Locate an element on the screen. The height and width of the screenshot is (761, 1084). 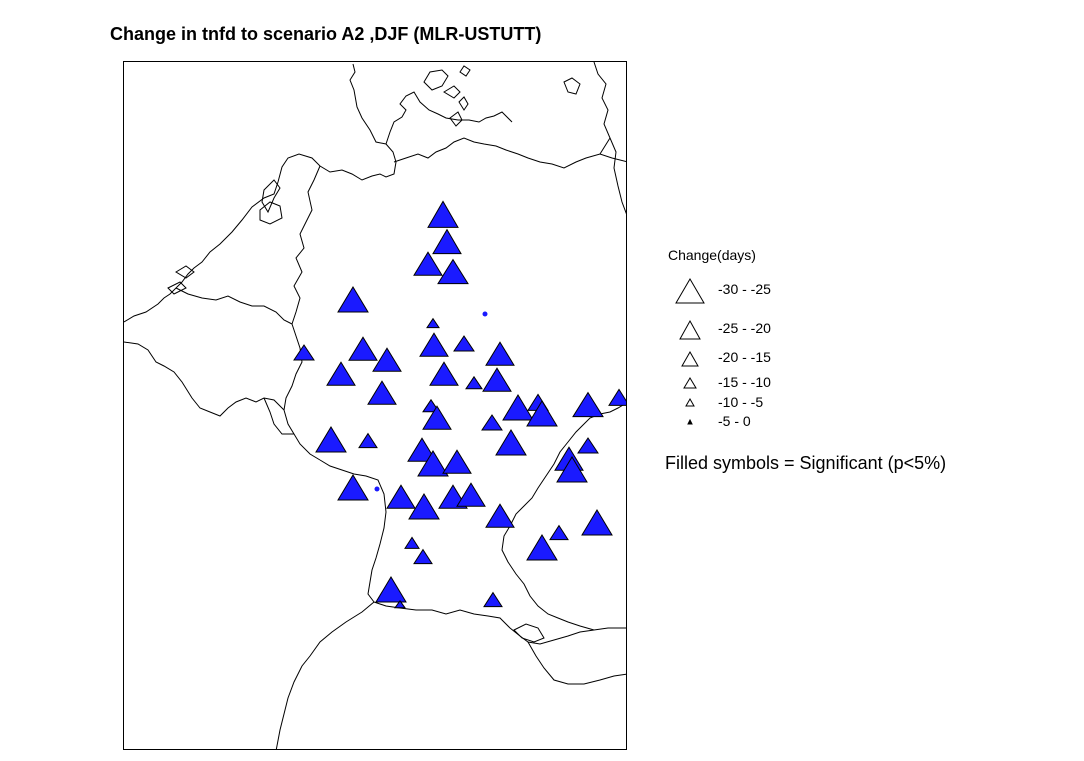
legend-label: -10 - -5 is located at coordinates (741, 402).